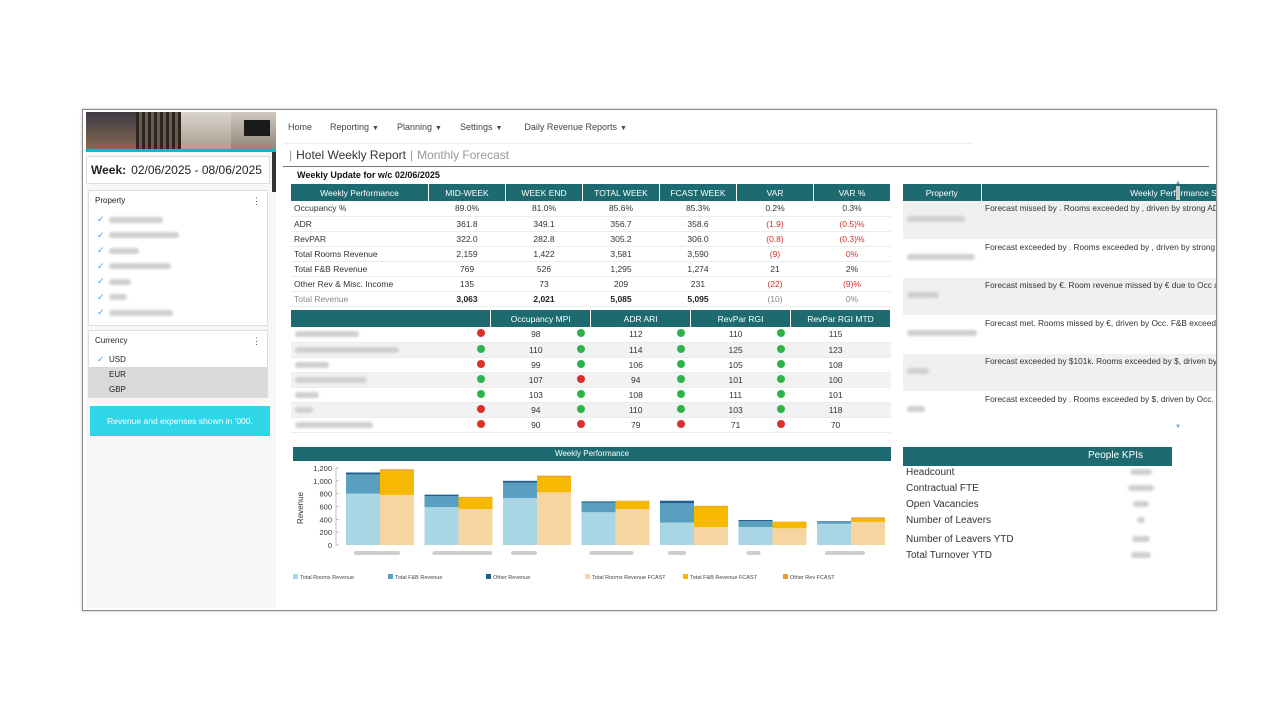 This screenshot has width=1280, height=720. I want to click on tab-monthly-forecast: Monthly Forecast, so click(463, 155).